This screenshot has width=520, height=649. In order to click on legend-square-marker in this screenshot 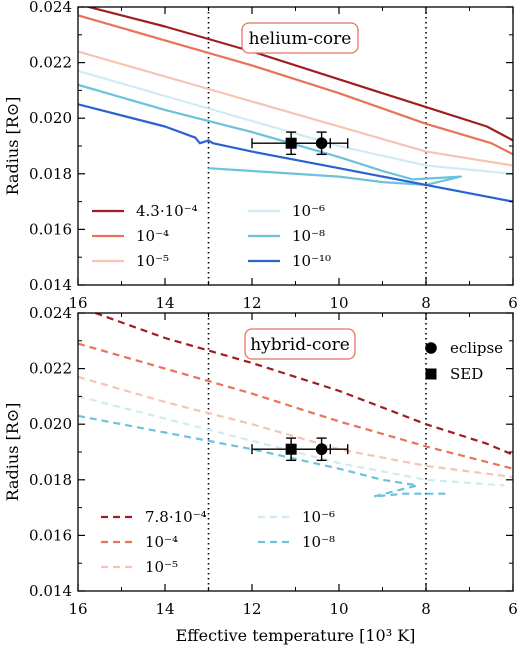, I will do `click(431, 374)`.